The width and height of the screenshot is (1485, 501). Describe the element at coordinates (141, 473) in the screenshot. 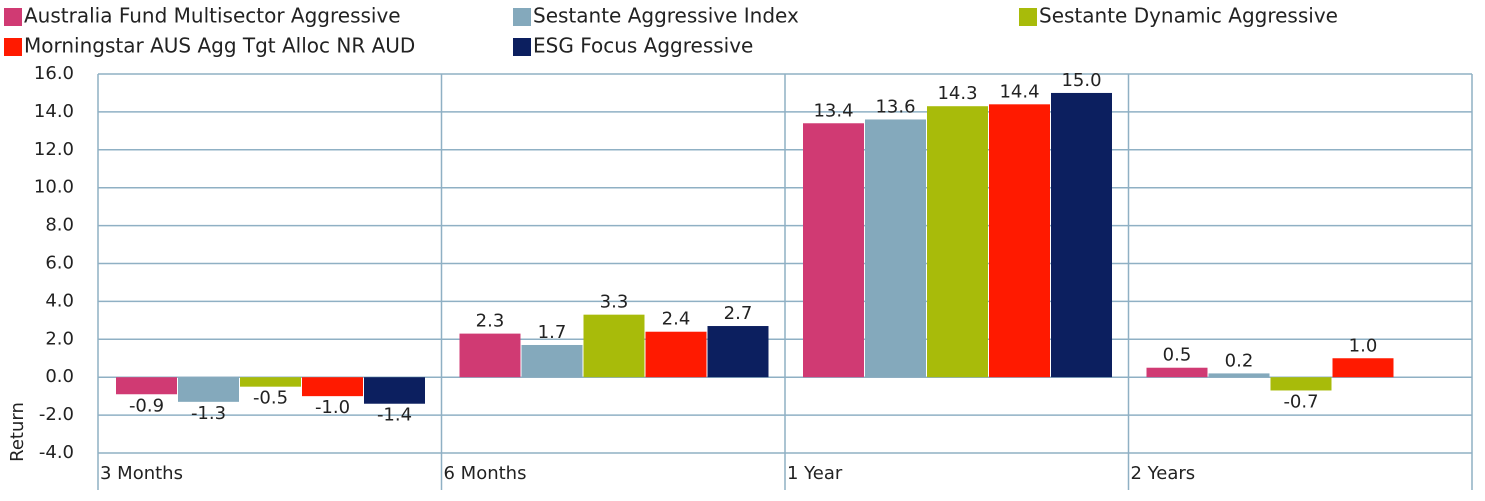

I see `x-tick-label: 3 Months` at that location.